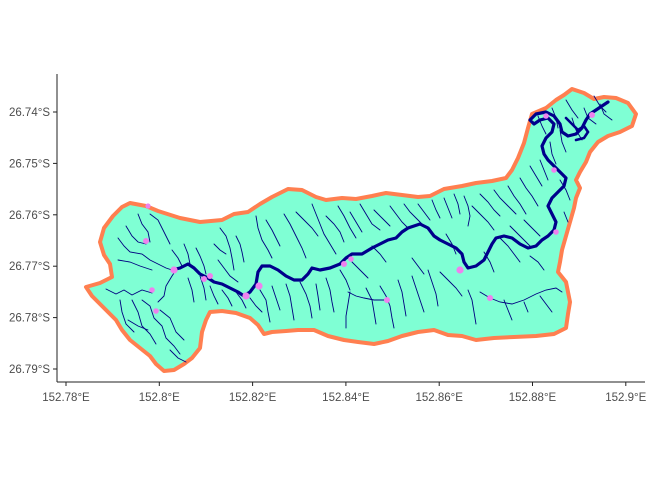 The height and width of the screenshot is (480, 672). What do you see at coordinates (29, 164) in the screenshot?
I see `y-tick-label: 26.75°S` at bounding box center [29, 164].